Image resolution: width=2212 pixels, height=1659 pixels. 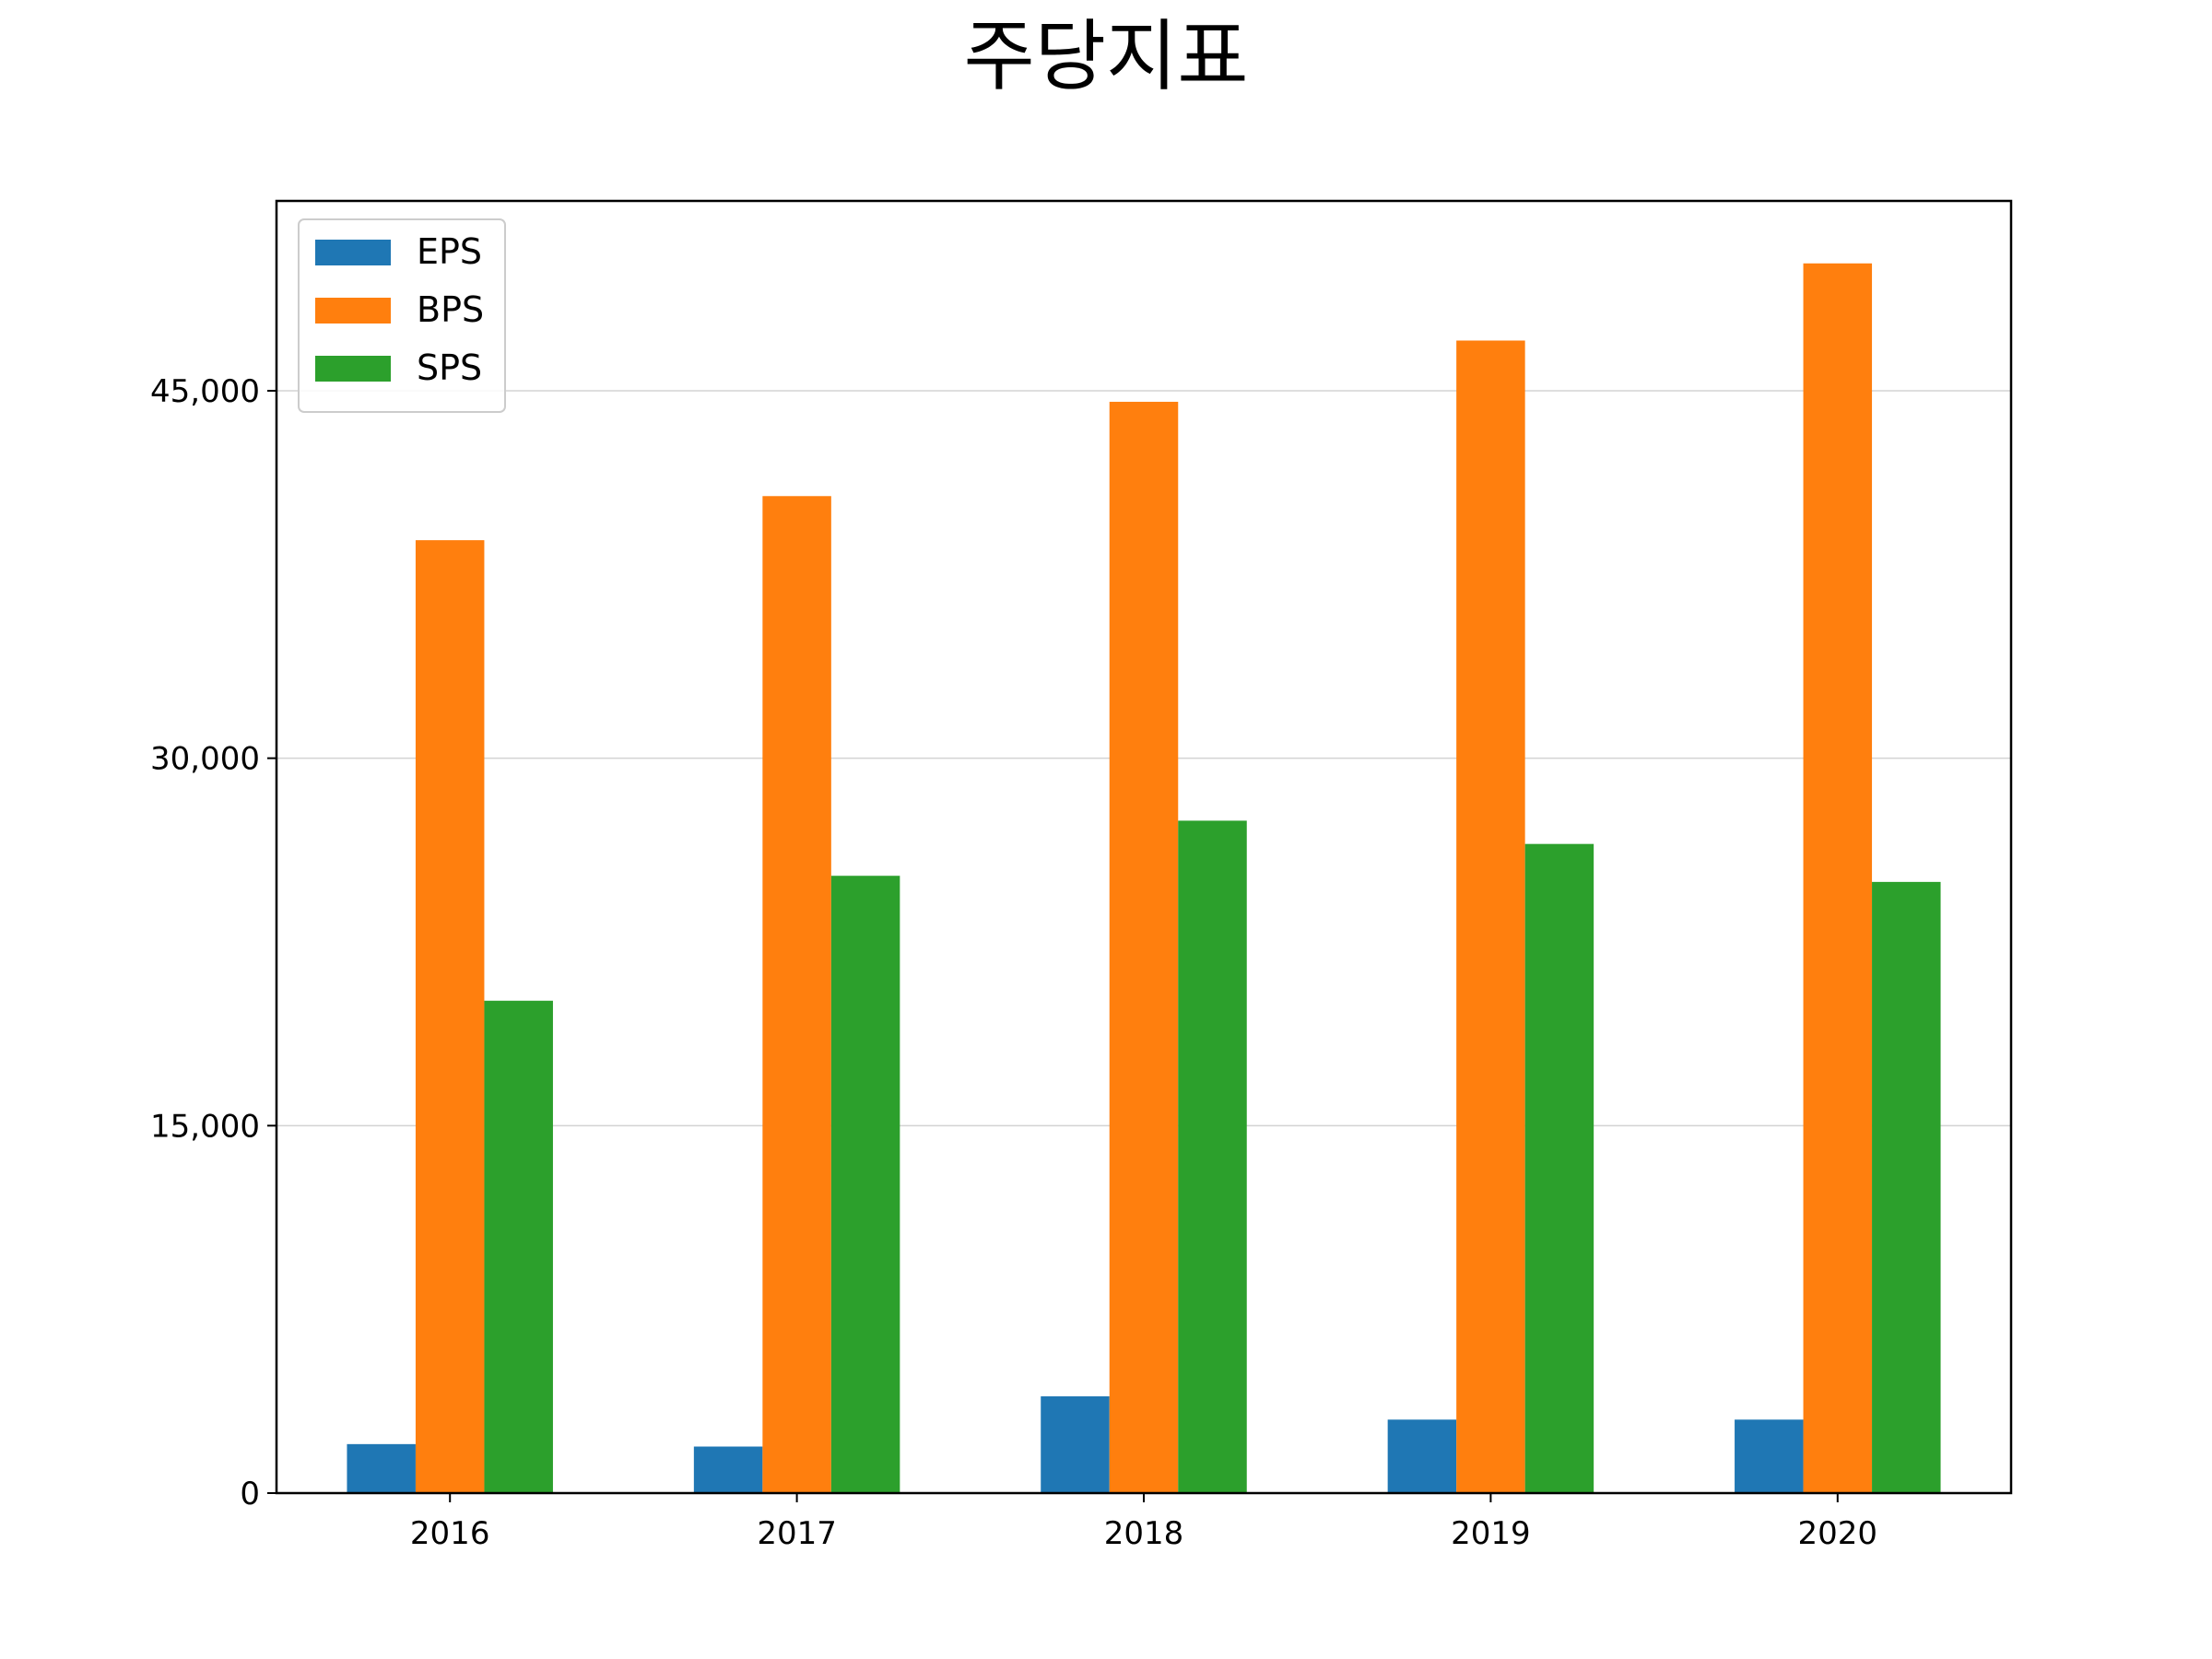 I want to click on bar-eps-2019, so click(x=1422, y=1456).